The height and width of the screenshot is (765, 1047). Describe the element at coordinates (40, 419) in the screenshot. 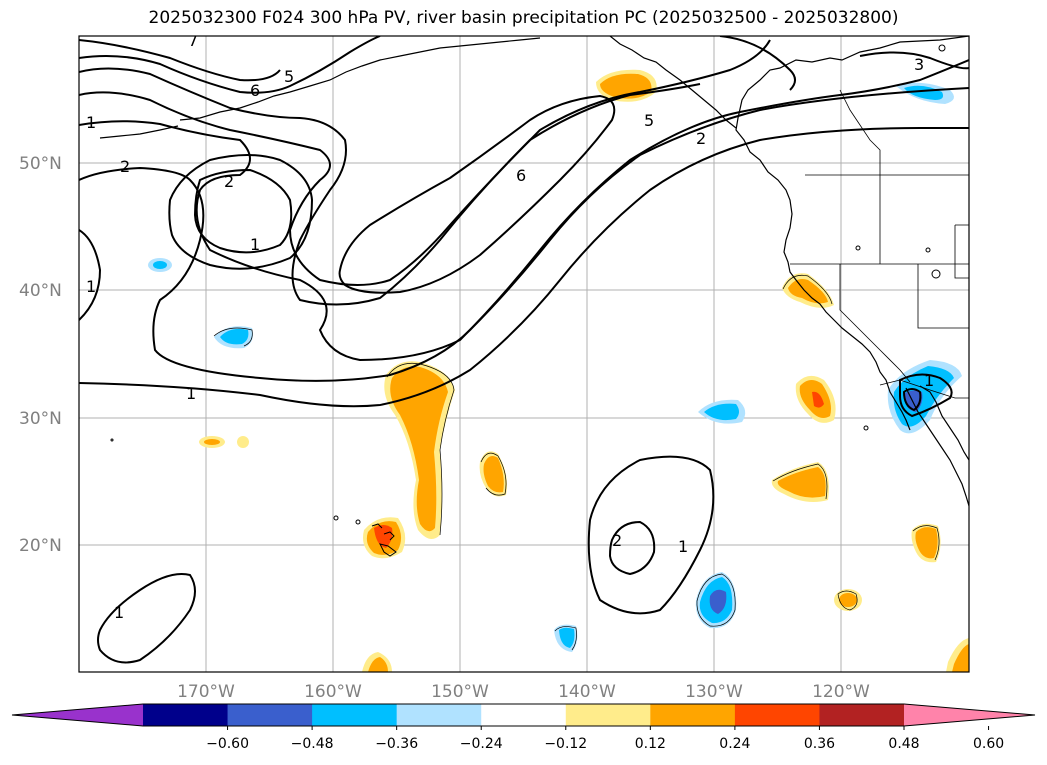

I see `lat-label: 30°N` at that location.